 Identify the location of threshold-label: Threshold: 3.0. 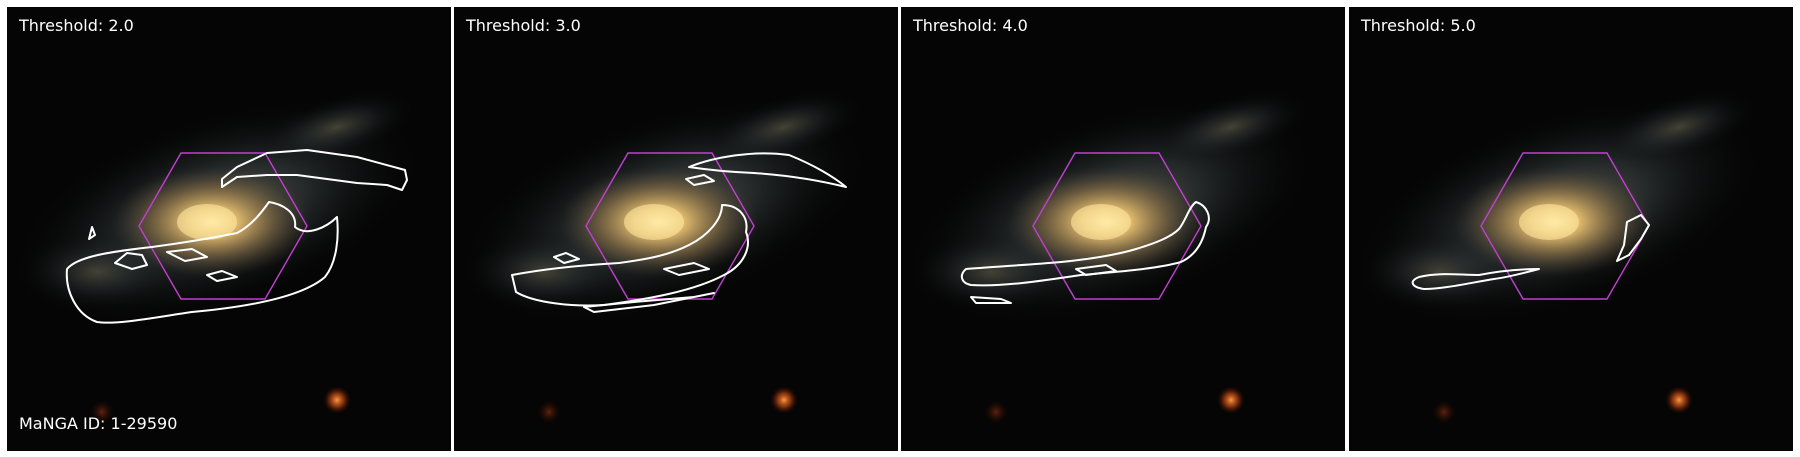
(523, 25).